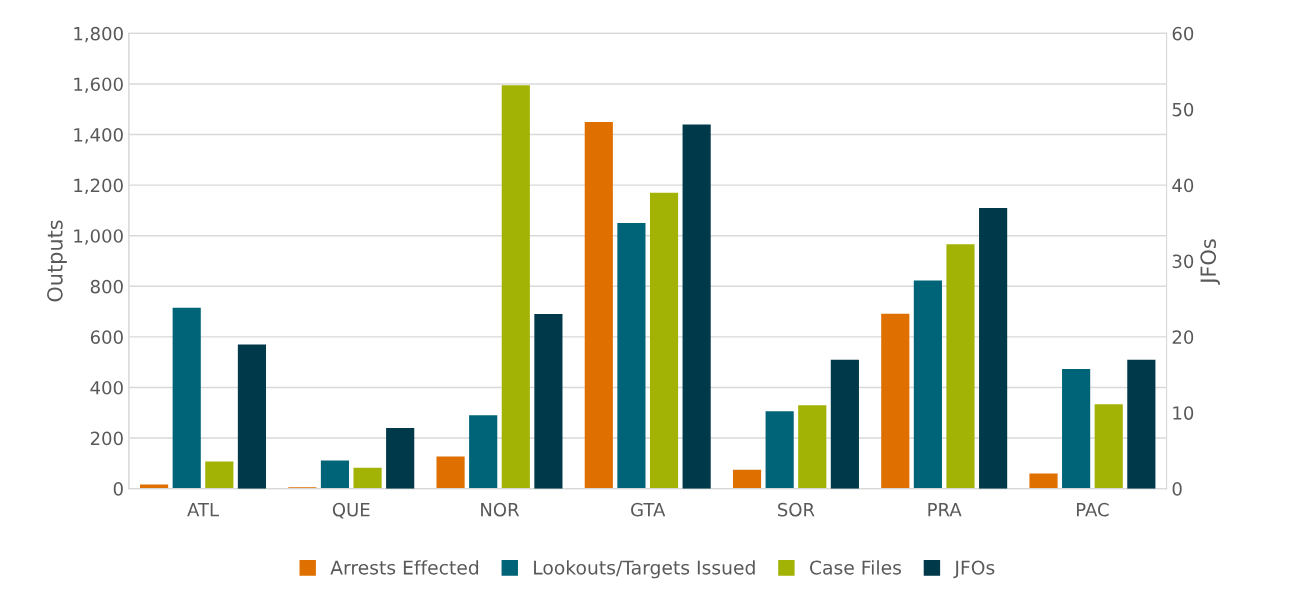 The width and height of the screenshot is (1289, 607). I want to click on legend-label: JFOs, so click(974, 569).